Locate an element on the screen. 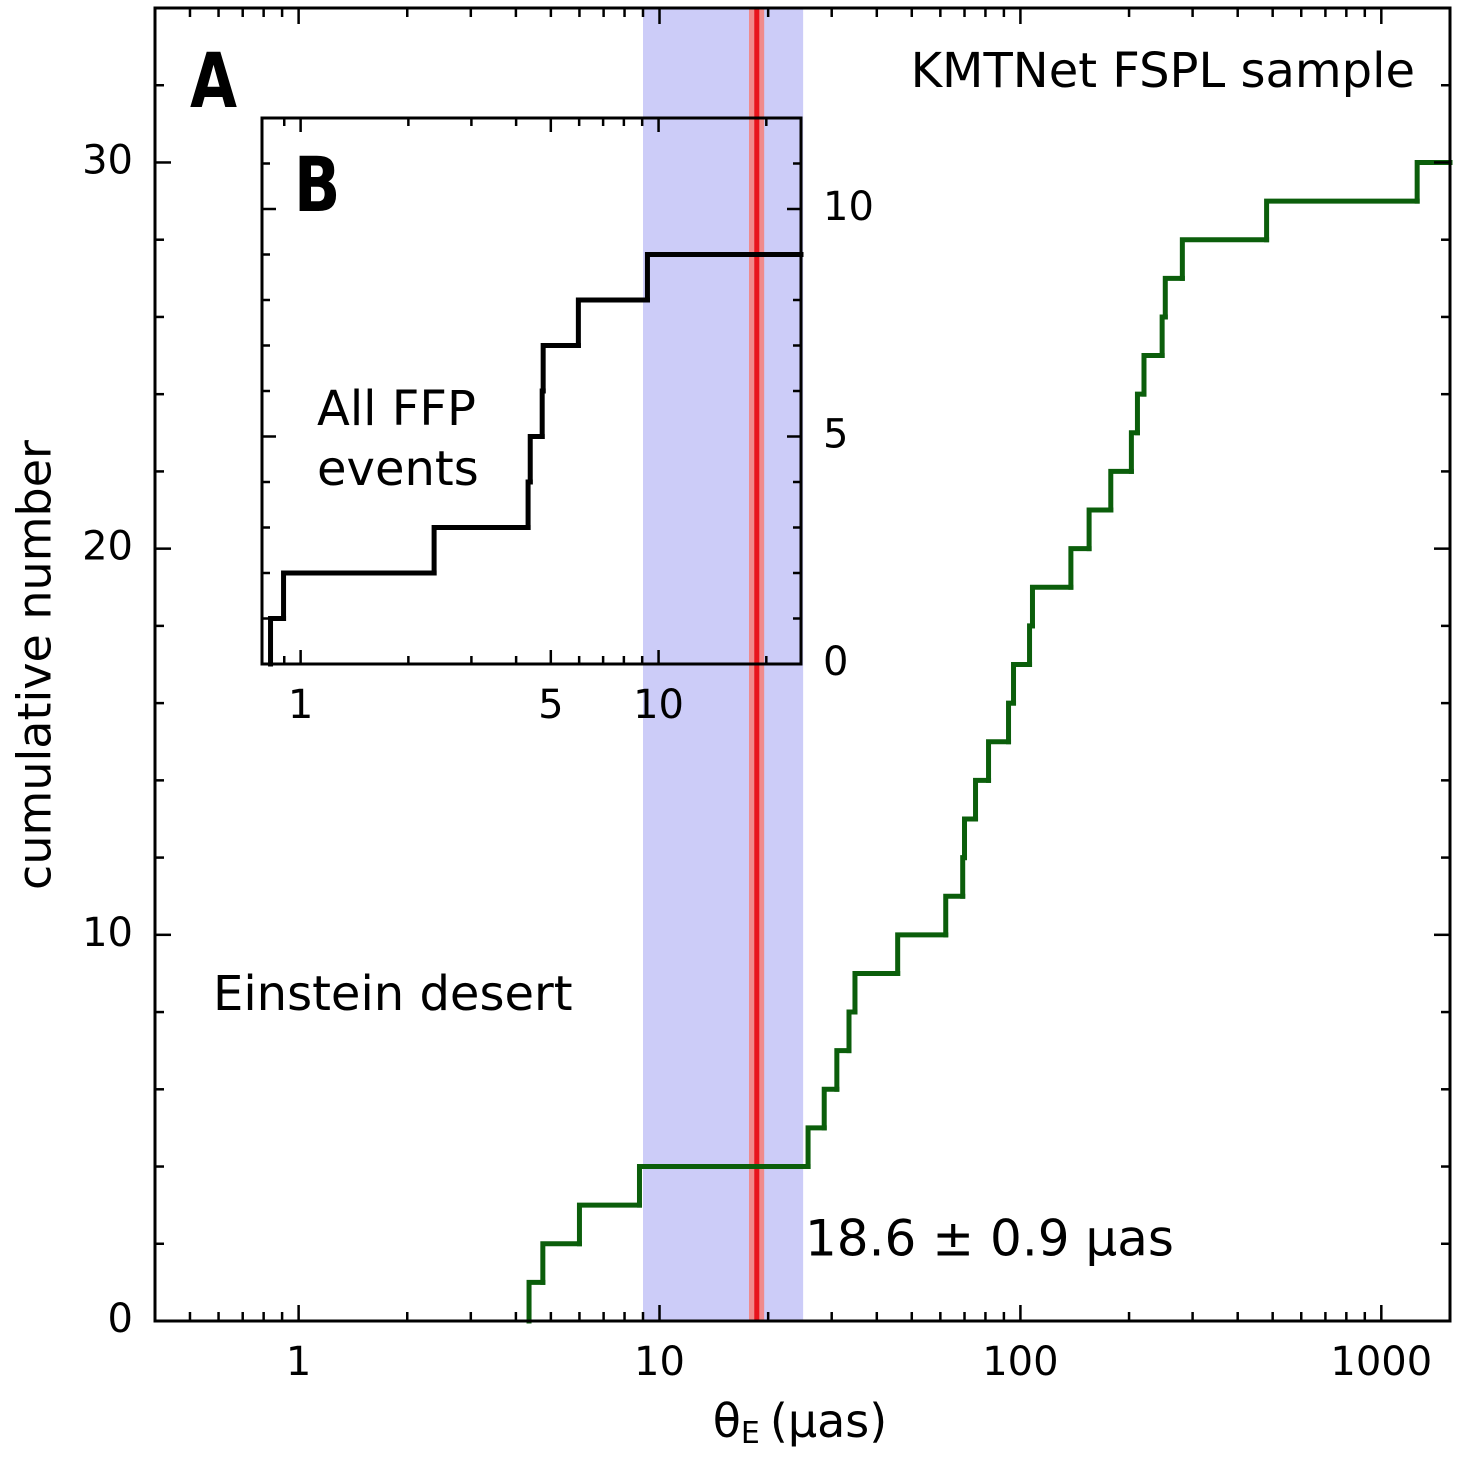 Image resolution: width=1459 pixels, height=1462 pixels. x-label-symbol: θ is located at coordinates (727, 1421).